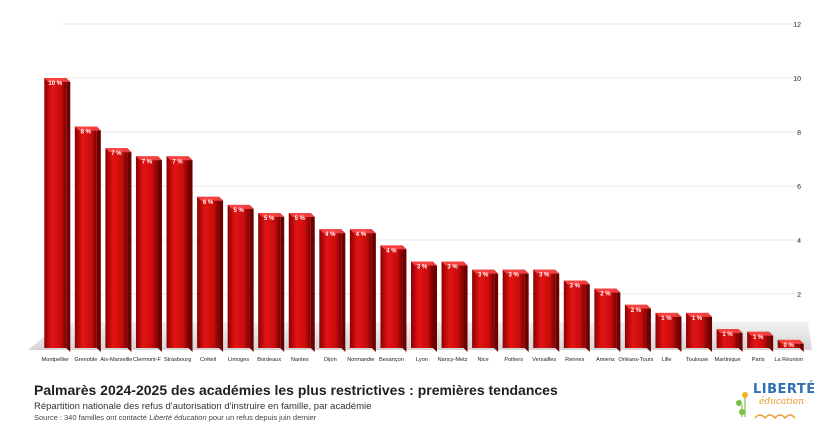 The width and height of the screenshot is (840, 424). What do you see at coordinates (797, 79) in the screenshot?
I see `y-tick-label: 10` at bounding box center [797, 79].